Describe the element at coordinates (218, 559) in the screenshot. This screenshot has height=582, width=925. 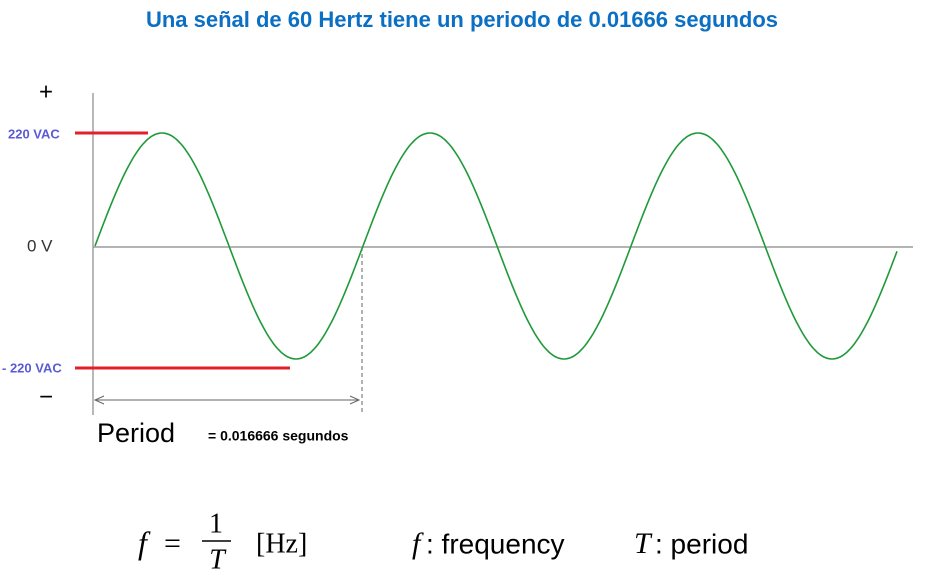
I see `formula-denominator: T` at that location.